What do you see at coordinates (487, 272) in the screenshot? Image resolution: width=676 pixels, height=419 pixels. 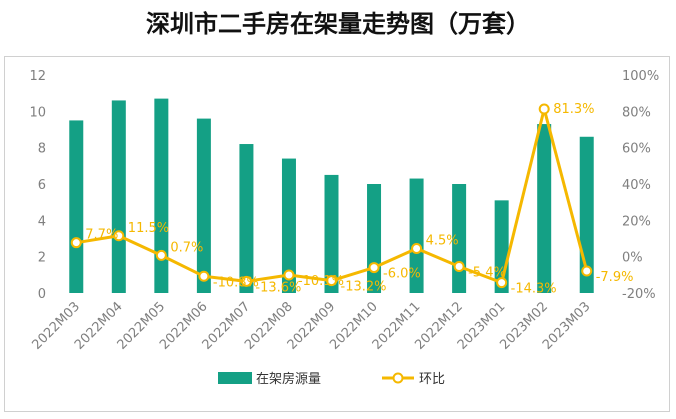 I see `data-label: -5.4%` at bounding box center [487, 272].